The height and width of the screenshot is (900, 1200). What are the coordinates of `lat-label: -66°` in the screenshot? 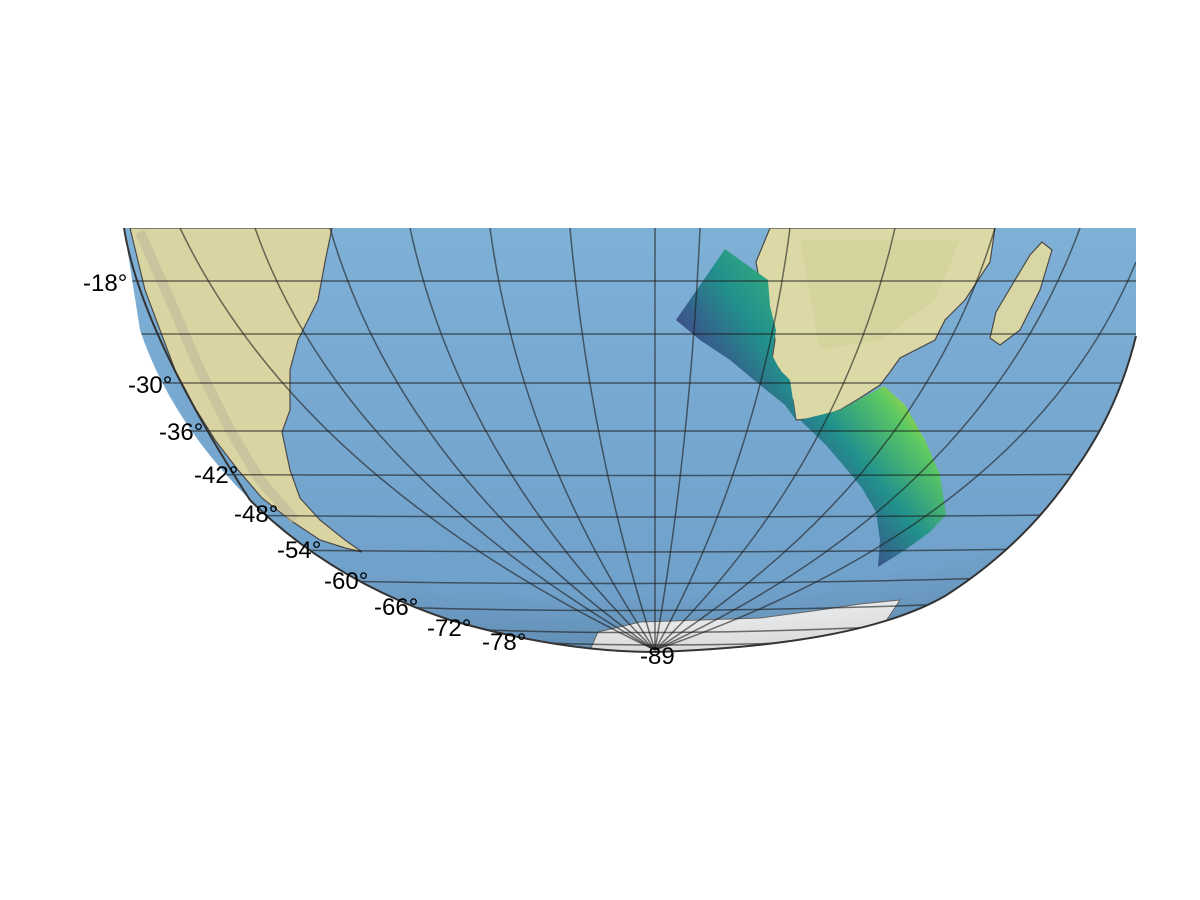 It's located at (396, 607).